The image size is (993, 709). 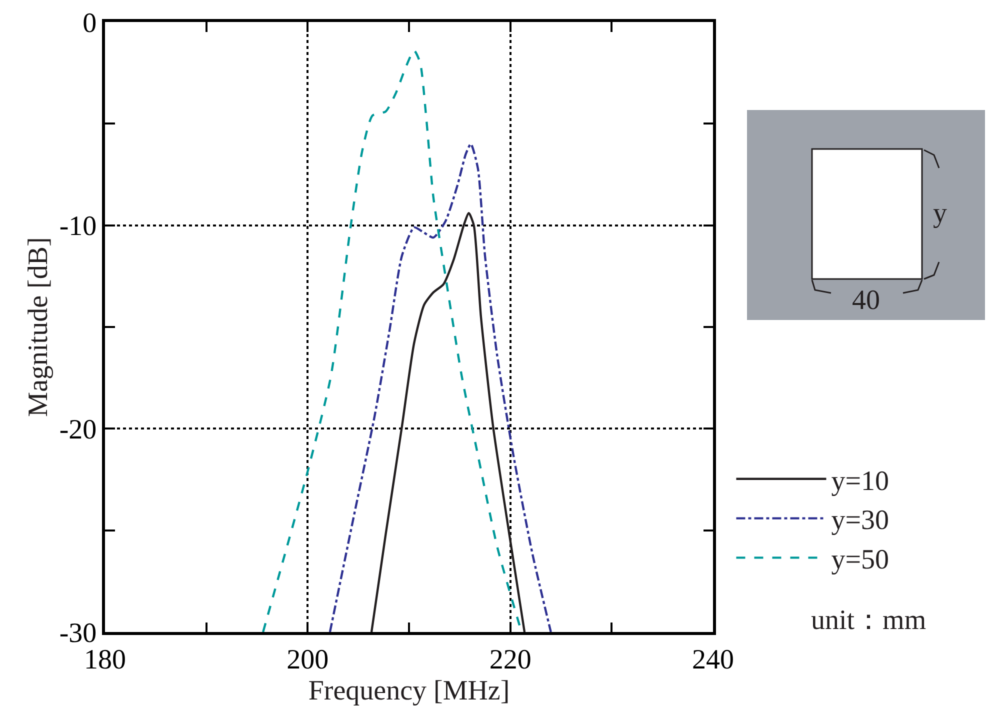 What do you see at coordinates (89, 23) in the screenshot?
I see `y-tick-label: 0` at bounding box center [89, 23].